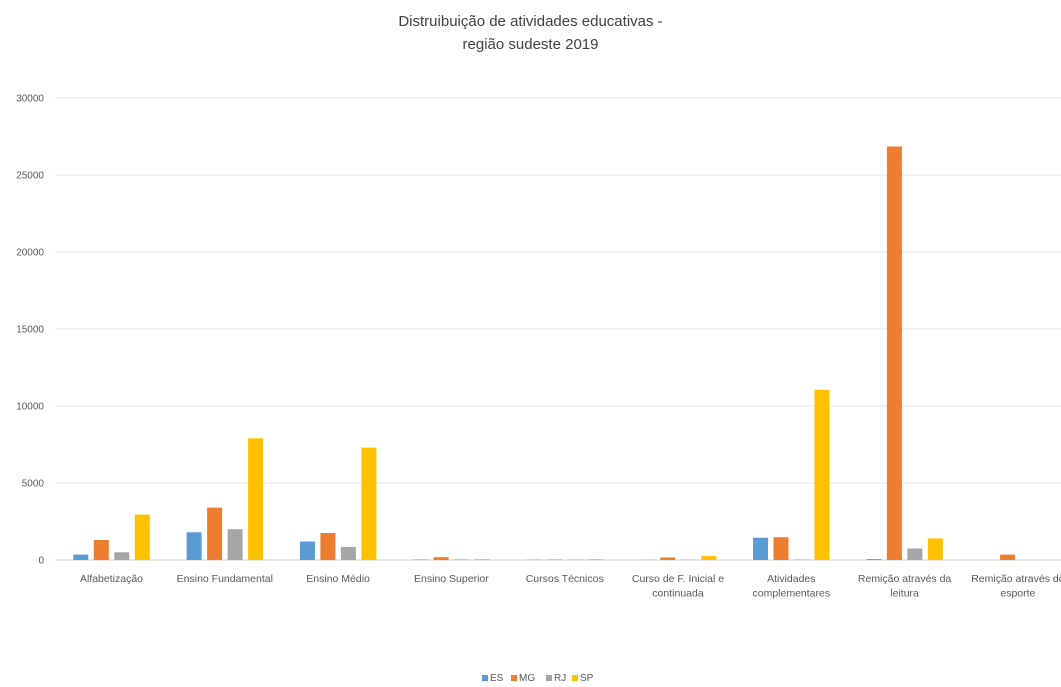 The image size is (1061, 687). What do you see at coordinates (497, 678) in the screenshot?
I see `legend-label-es: ES` at bounding box center [497, 678].